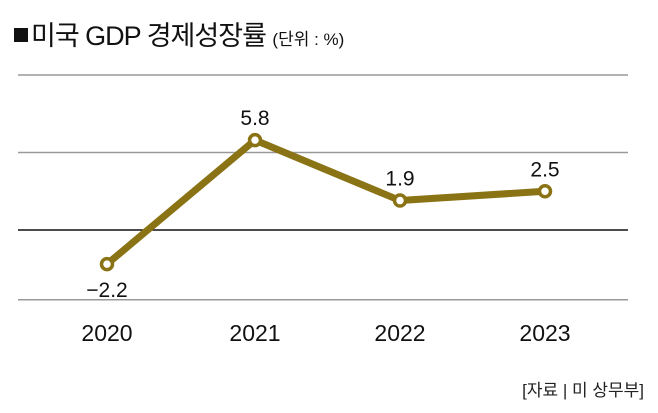  What do you see at coordinates (544, 169) in the screenshot?
I see `data-label: 2.5` at bounding box center [544, 169].